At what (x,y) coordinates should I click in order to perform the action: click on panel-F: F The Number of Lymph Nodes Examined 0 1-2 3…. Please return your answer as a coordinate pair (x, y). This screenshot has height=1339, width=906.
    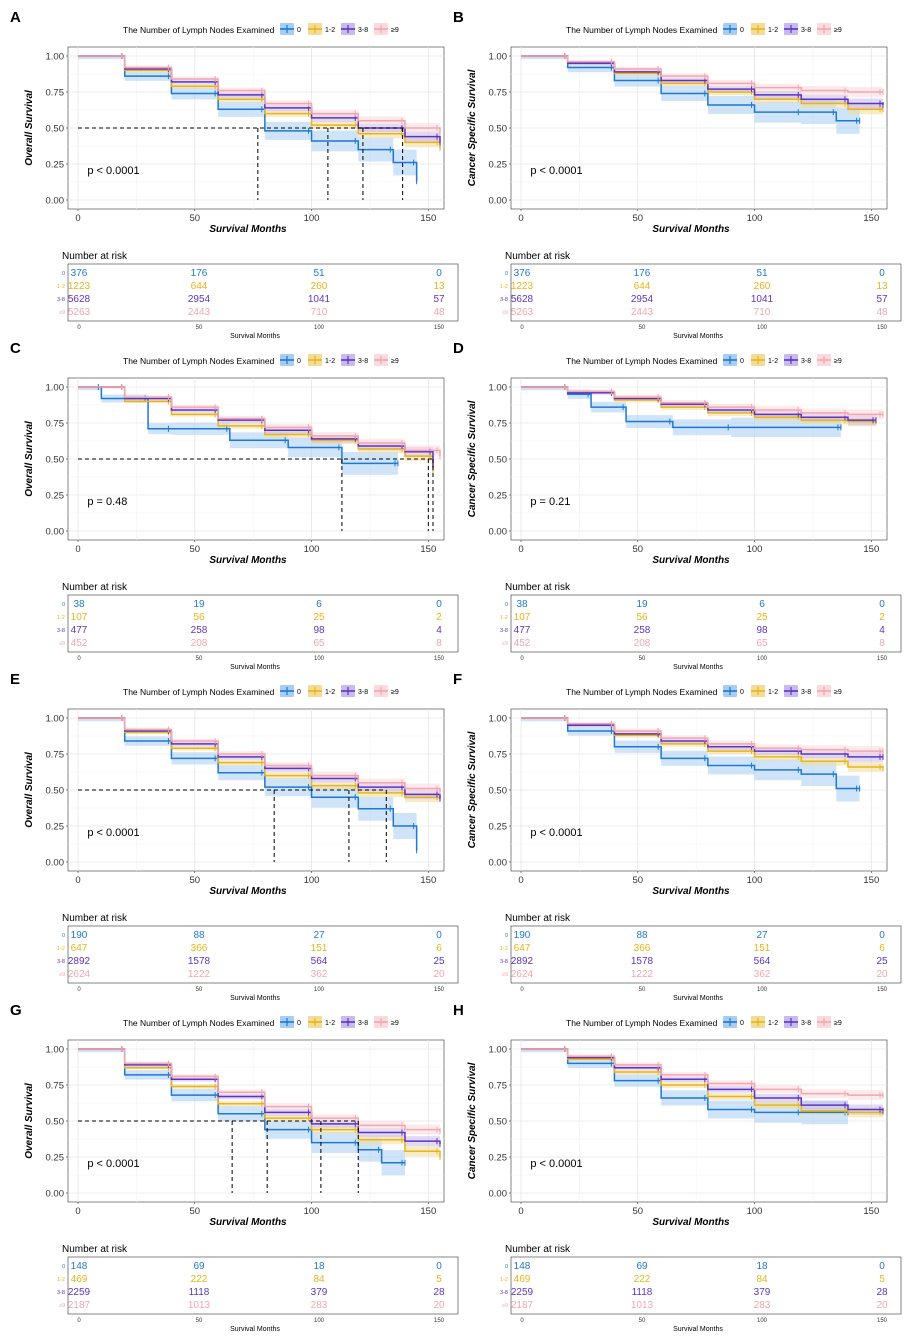
    Looking at the image, I should click on (677, 836).